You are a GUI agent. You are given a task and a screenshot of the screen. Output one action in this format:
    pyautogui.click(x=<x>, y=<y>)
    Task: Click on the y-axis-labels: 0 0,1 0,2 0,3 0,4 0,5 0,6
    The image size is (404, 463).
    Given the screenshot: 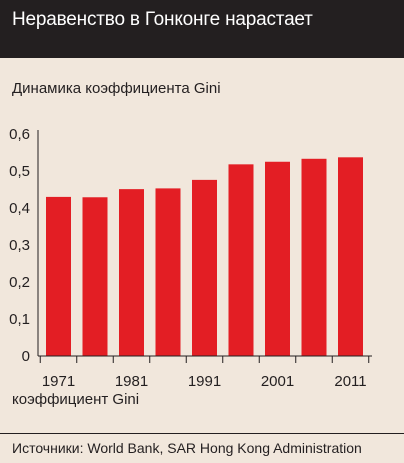 What is the action you would take?
    pyautogui.click(x=19, y=245)
    